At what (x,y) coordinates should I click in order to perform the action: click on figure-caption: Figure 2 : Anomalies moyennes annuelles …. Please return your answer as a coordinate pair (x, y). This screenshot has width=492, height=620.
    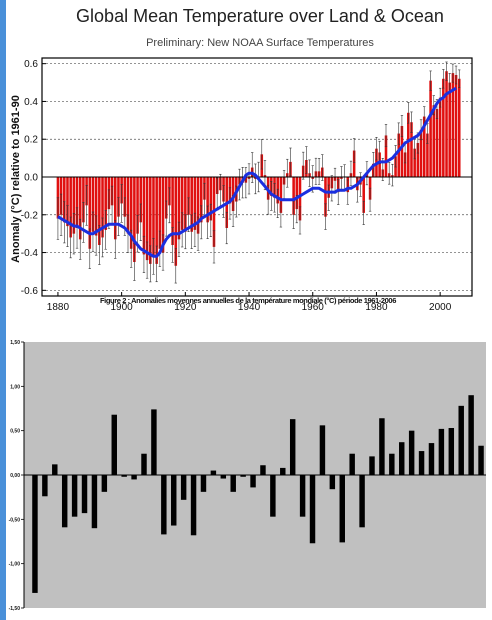
    Looking at the image, I should click on (248, 300).